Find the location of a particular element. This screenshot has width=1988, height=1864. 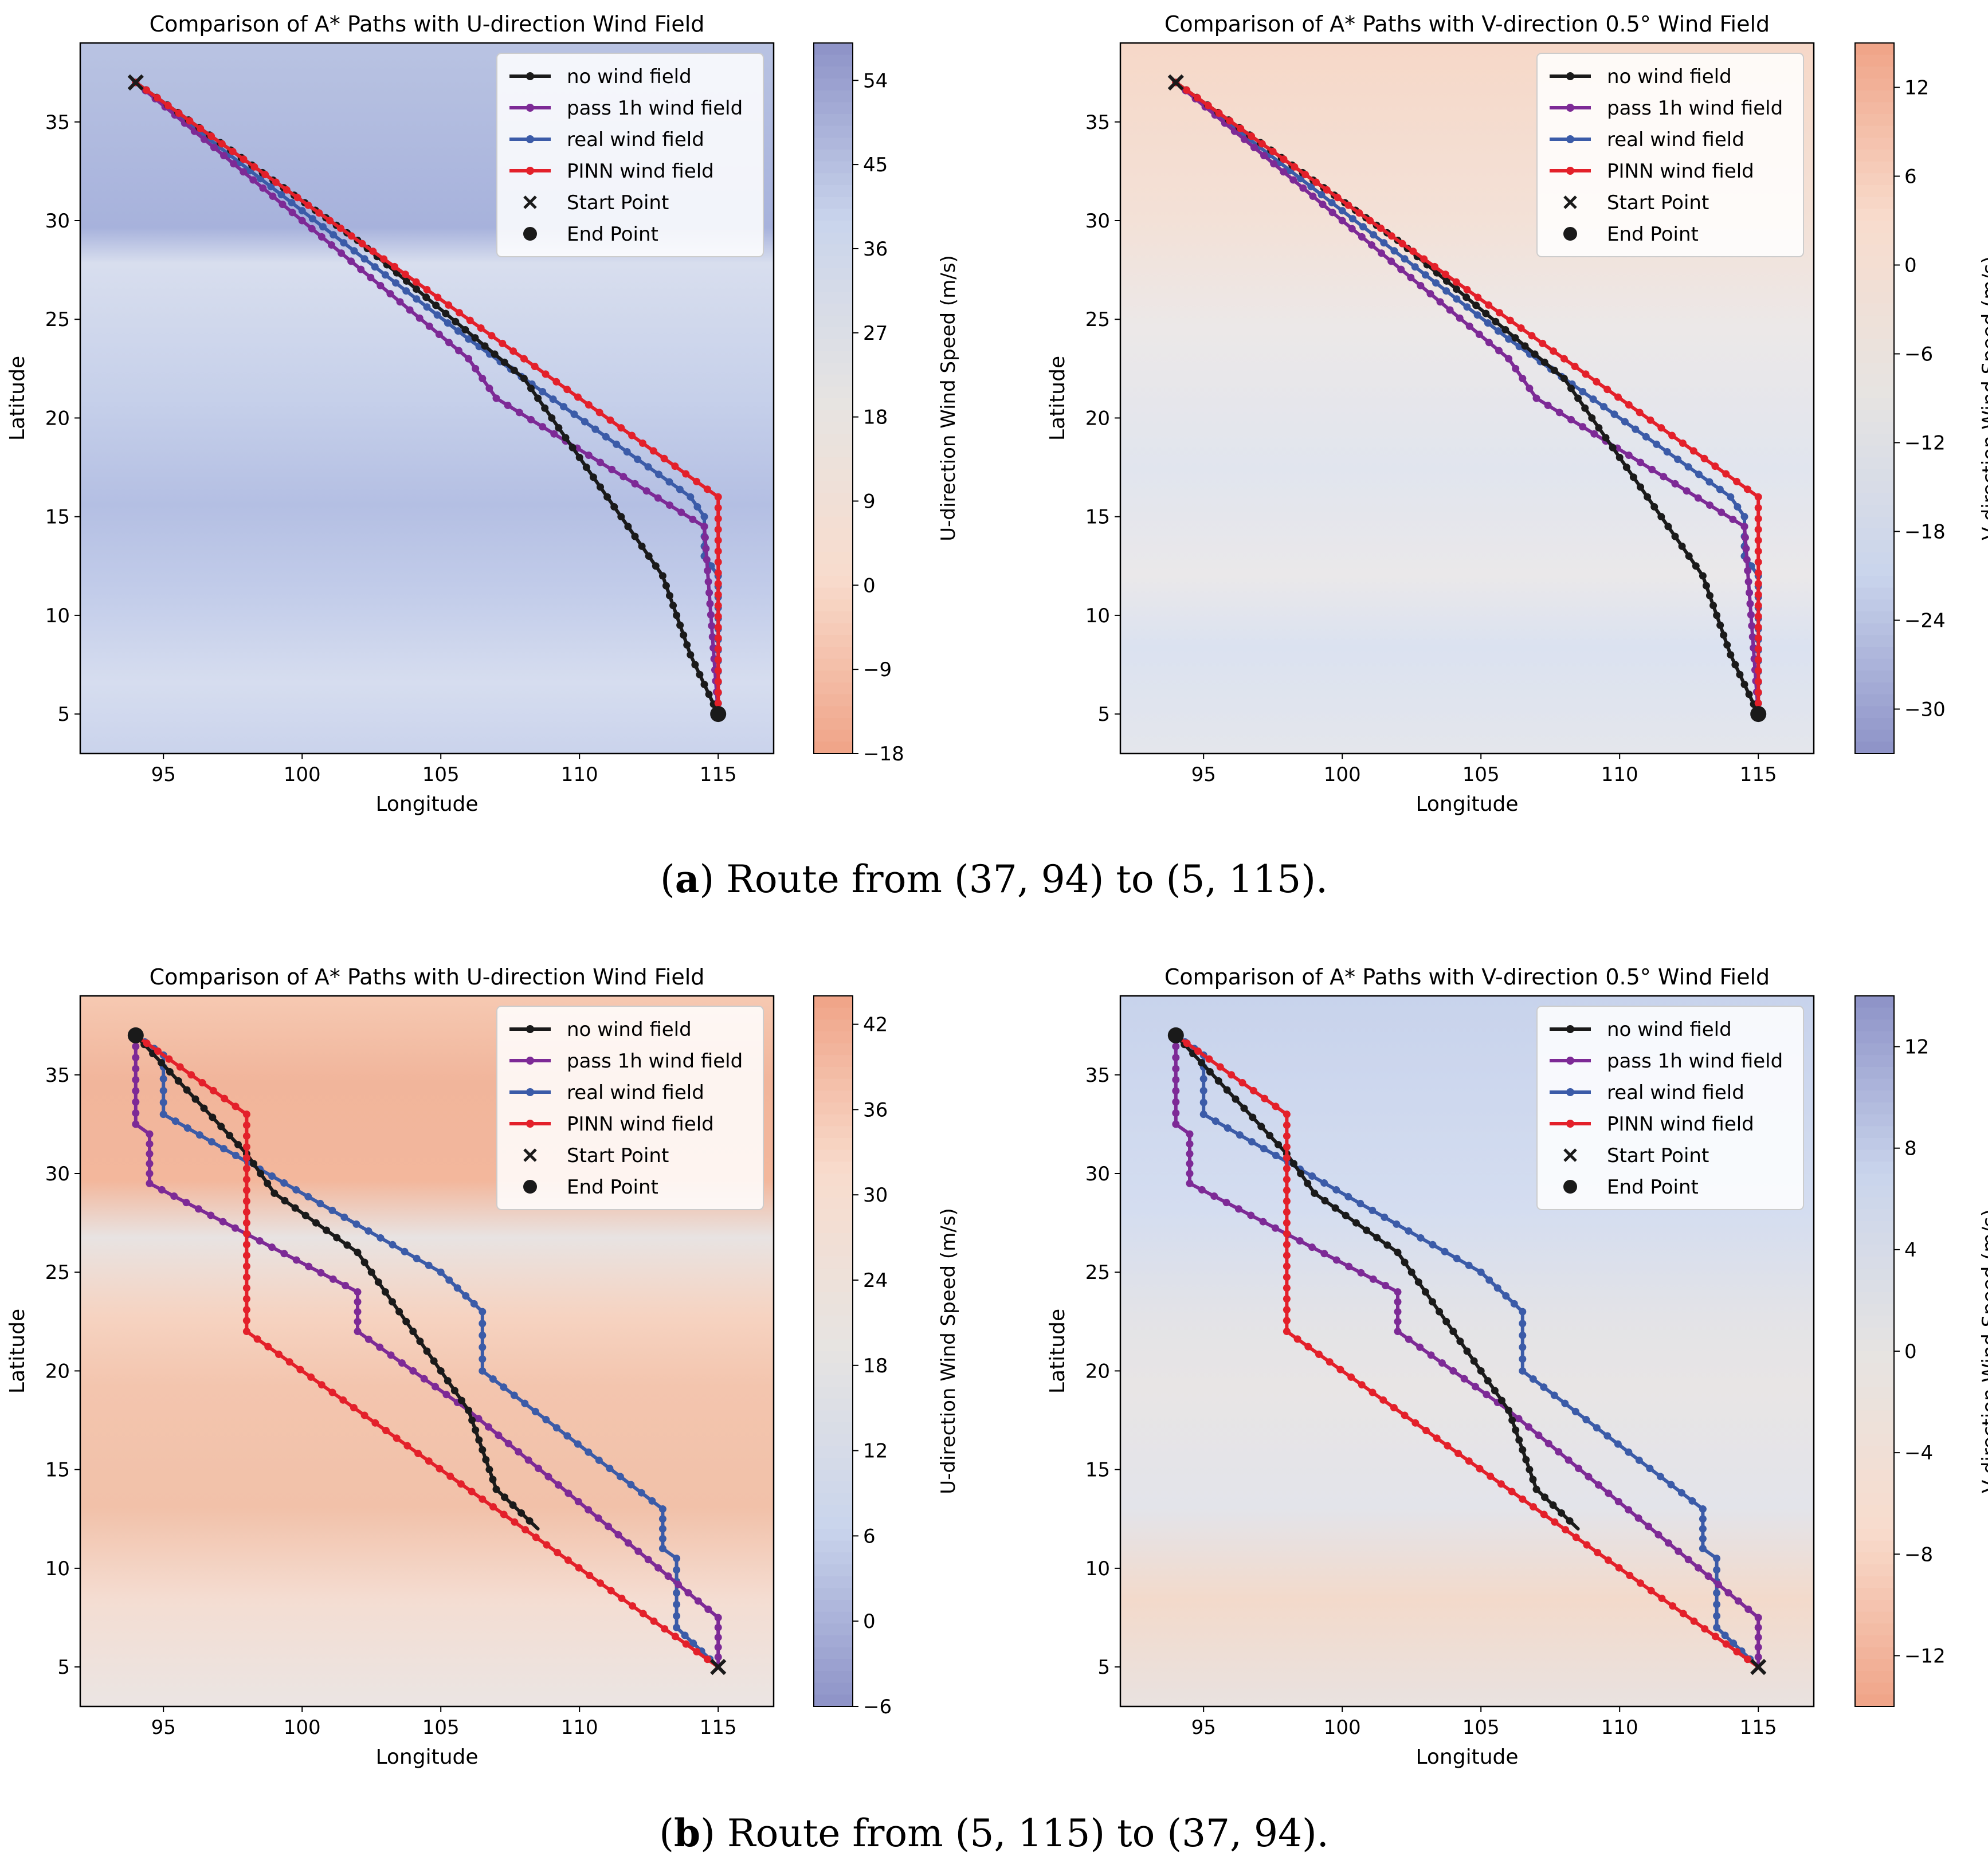

colorbar-label: V-direction Wind Speed (m/s) is located at coordinates (1983, 398).